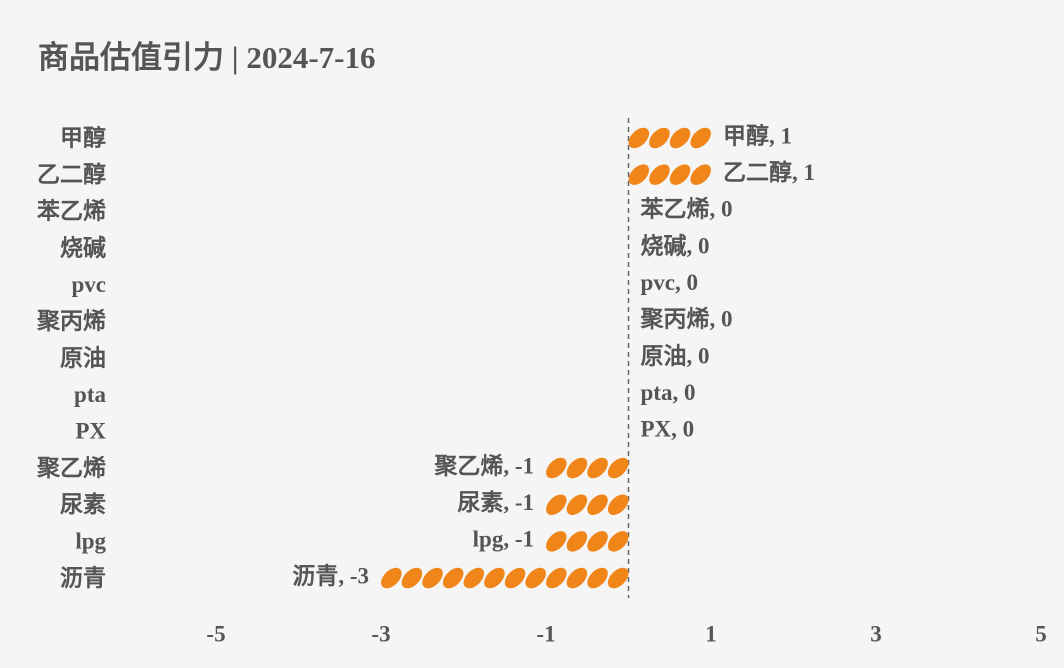  What do you see at coordinates (71, 321) in the screenshot?
I see `y-tick-label: 聚丙烯` at bounding box center [71, 321].